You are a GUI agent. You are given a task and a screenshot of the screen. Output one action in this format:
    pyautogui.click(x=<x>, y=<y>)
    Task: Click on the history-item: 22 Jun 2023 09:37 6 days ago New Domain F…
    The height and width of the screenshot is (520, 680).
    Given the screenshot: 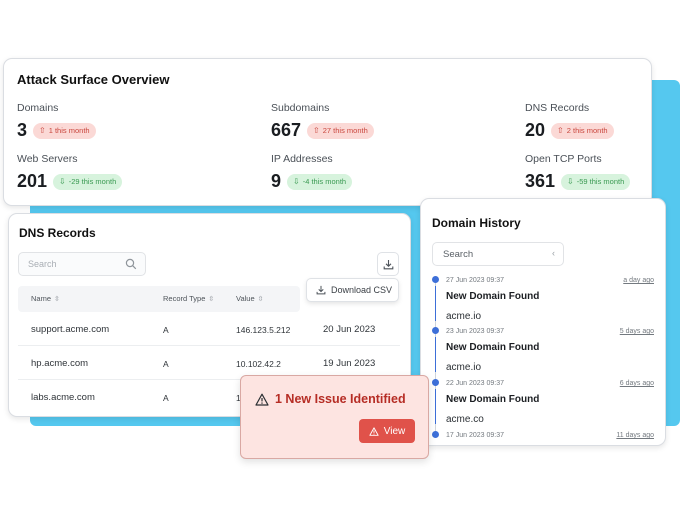 What is the action you would take?
    pyautogui.click(x=550, y=402)
    